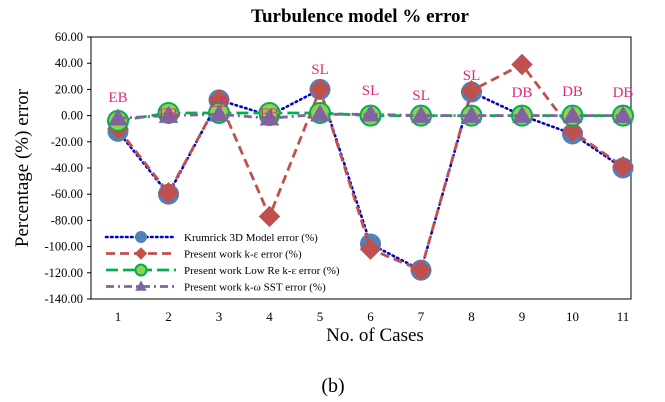 Image resolution: width=665 pixels, height=402 pixels. Describe the element at coordinates (572, 316) in the screenshot. I see `x-tick-label: 10` at that location.